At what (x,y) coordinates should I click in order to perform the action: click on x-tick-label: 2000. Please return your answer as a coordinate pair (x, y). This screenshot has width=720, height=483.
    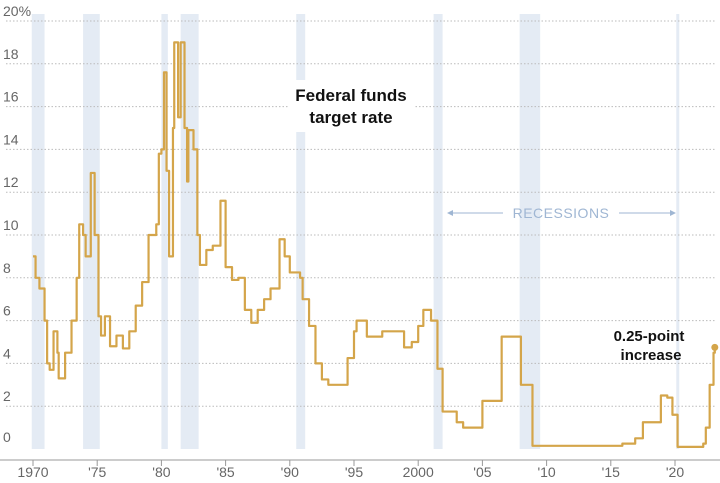
    Looking at the image, I should click on (418, 471).